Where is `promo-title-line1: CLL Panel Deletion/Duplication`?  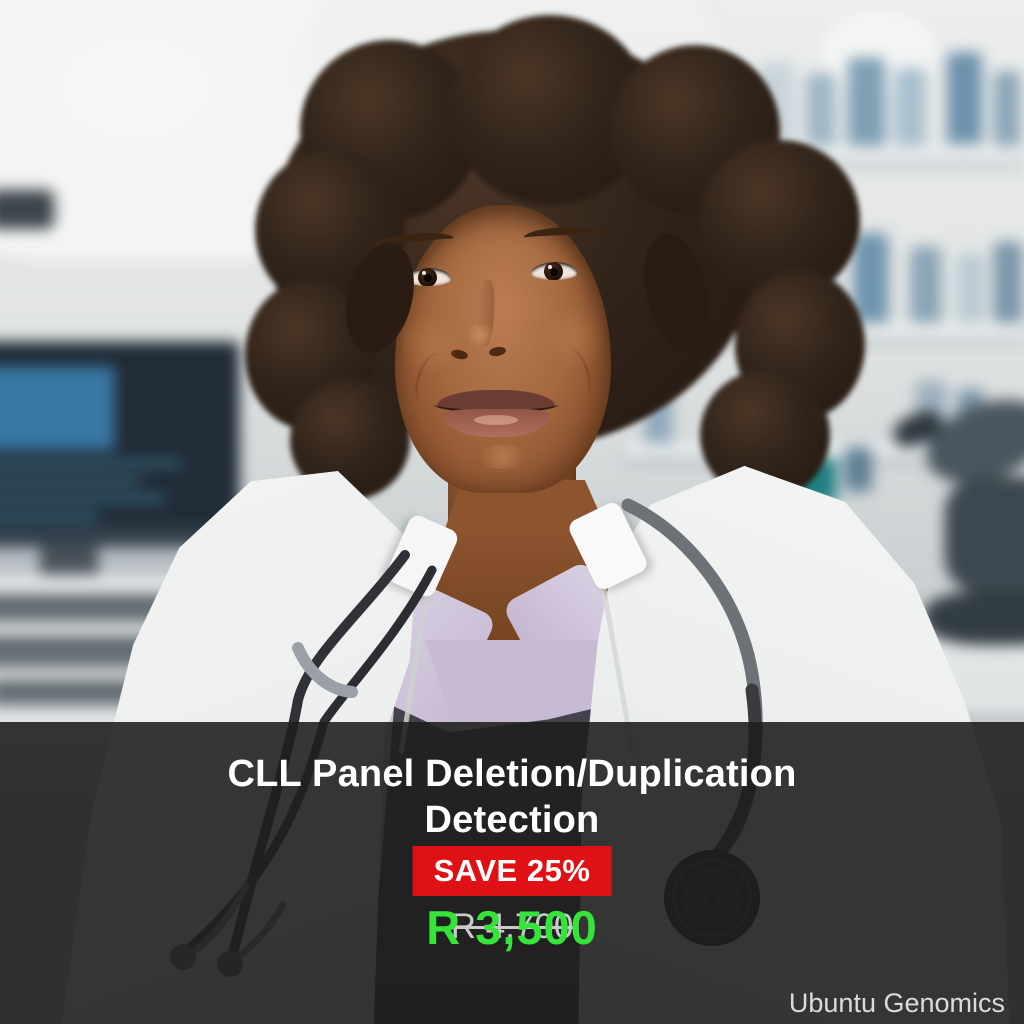
promo-title-line1: CLL Panel Deletion/Duplication is located at coordinates (512, 774).